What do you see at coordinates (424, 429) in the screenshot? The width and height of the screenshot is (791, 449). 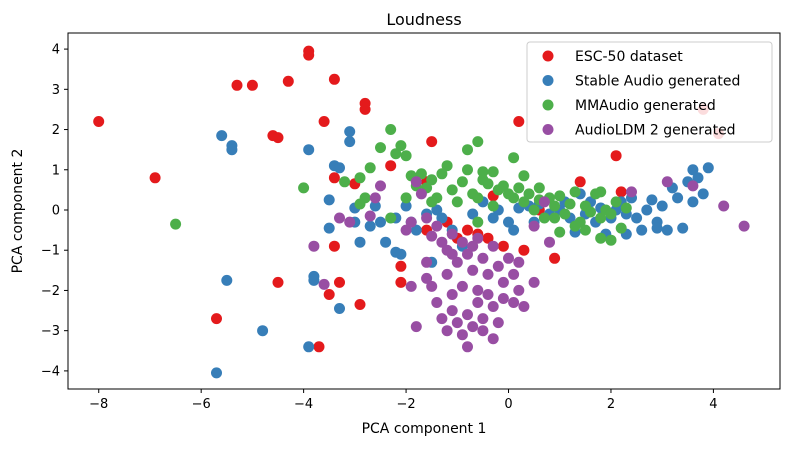 I see `x-axis-title: PCA component 1` at bounding box center [424, 429].